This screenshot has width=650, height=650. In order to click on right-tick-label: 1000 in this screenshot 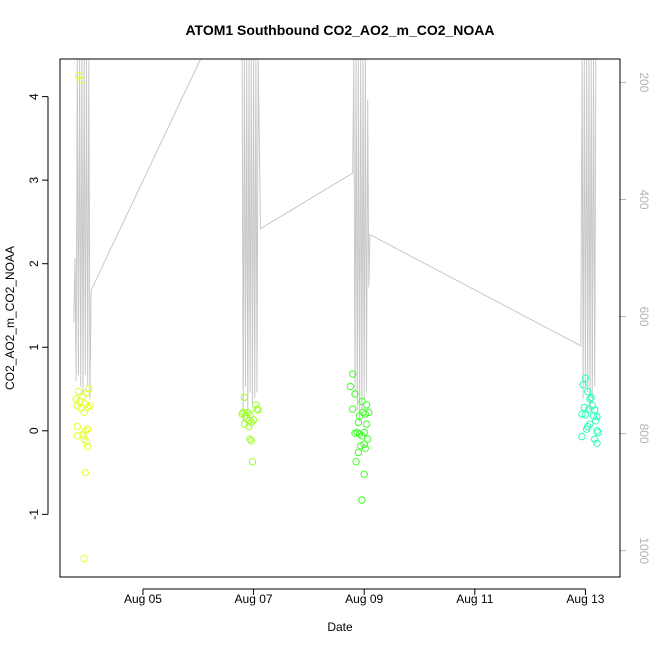, I will do `click(643, 550)`.